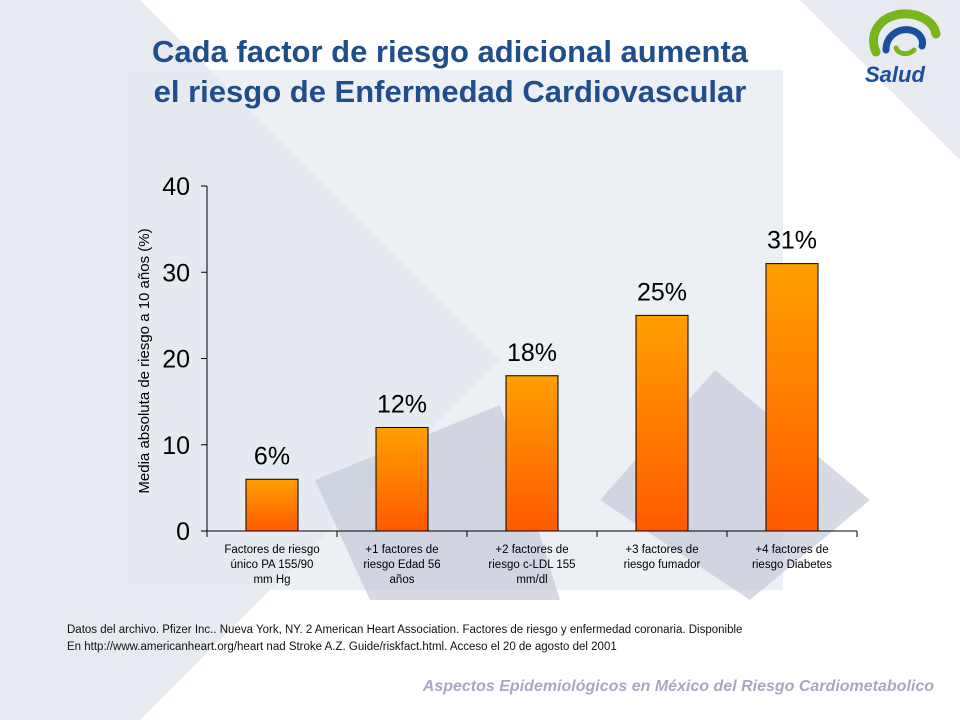 This screenshot has width=960, height=720. What do you see at coordinates (531, 580) in the screenshot?
I see `x-category-label-line: mm/dl` at bounding box center [531, 580].